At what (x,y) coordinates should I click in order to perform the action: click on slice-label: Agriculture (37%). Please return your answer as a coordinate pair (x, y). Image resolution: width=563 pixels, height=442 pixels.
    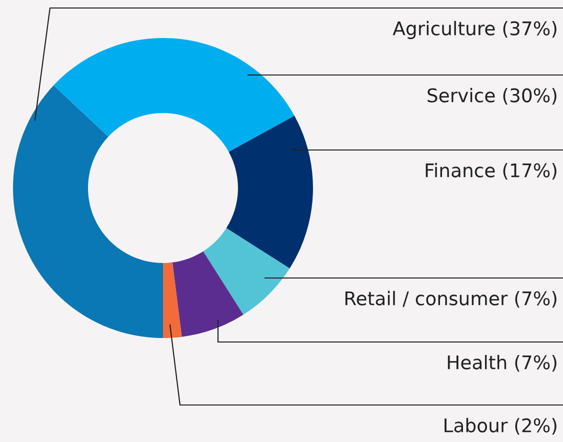
    Looking at the image, I should click on (474, 30).